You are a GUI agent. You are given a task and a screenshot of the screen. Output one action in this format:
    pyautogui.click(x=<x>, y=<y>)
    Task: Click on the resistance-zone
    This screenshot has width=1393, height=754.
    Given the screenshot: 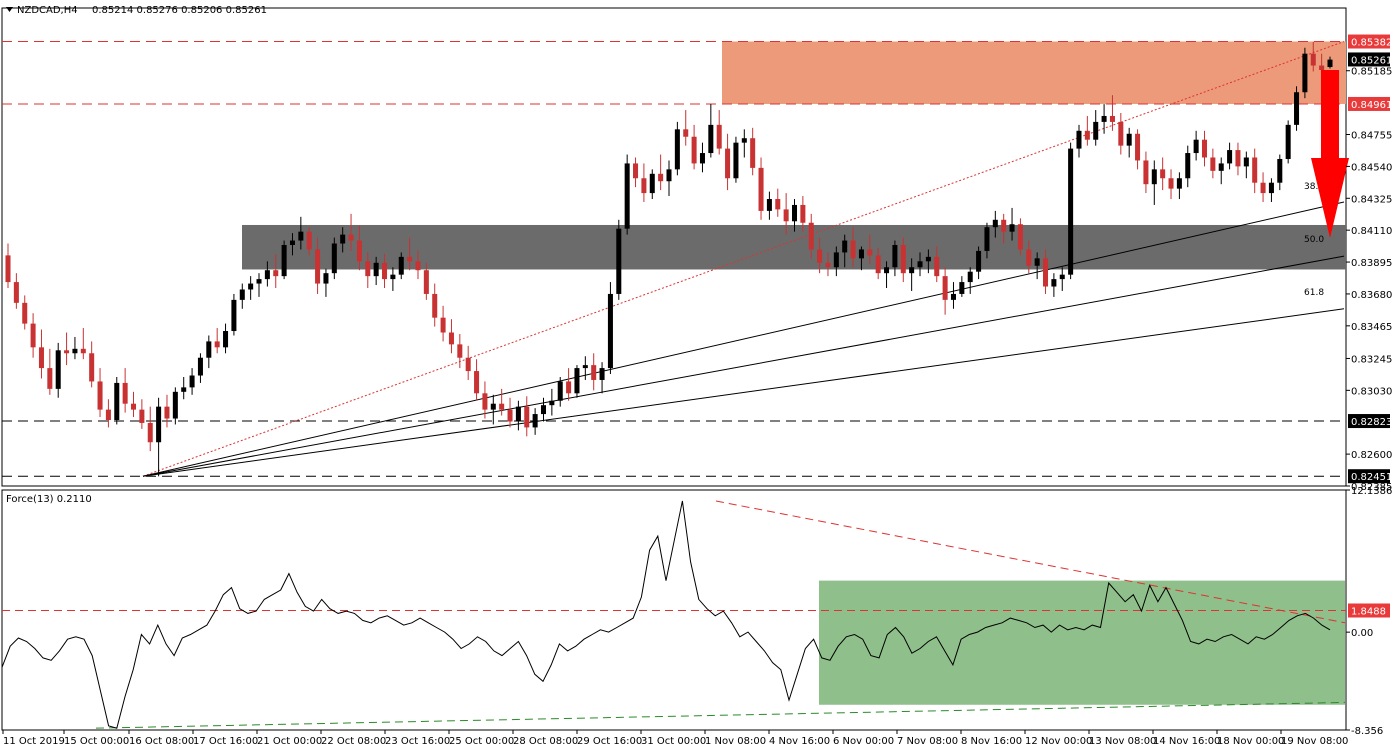 What is the action you would take?
    pyautogui.click(x=1034, y=72)
    